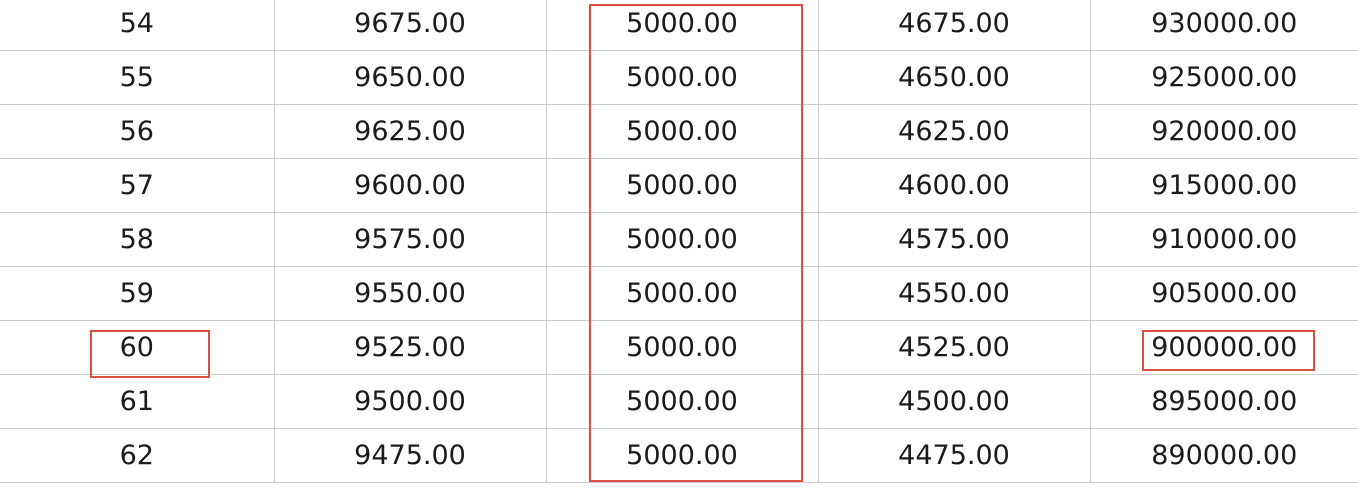 The height and width of the screenshot is (488, 1358). What do you see at coordinates (1223, 25) in the screenshot?
I see `cell-balance: 930000.00` at bounding box center [1223, 25].